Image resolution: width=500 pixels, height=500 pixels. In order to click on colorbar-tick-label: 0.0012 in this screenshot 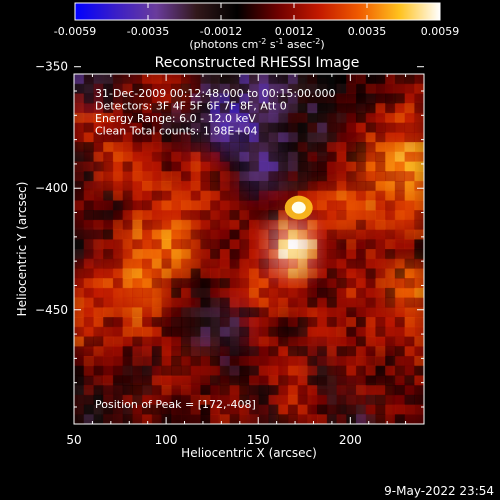, I will do `click(294, 31)`.